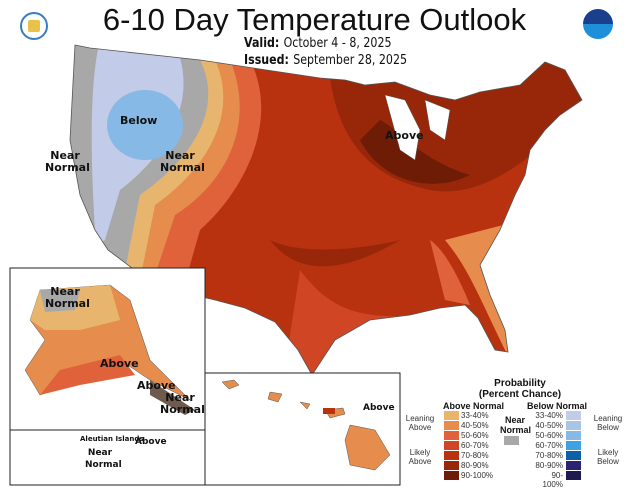 Image resolution: width=629 pixels, height=489 pixels. What do you see at coordinates (379, 408) in the screenshot?
I see `label-hawaii-above: Above` at bounding box center [379, 408].